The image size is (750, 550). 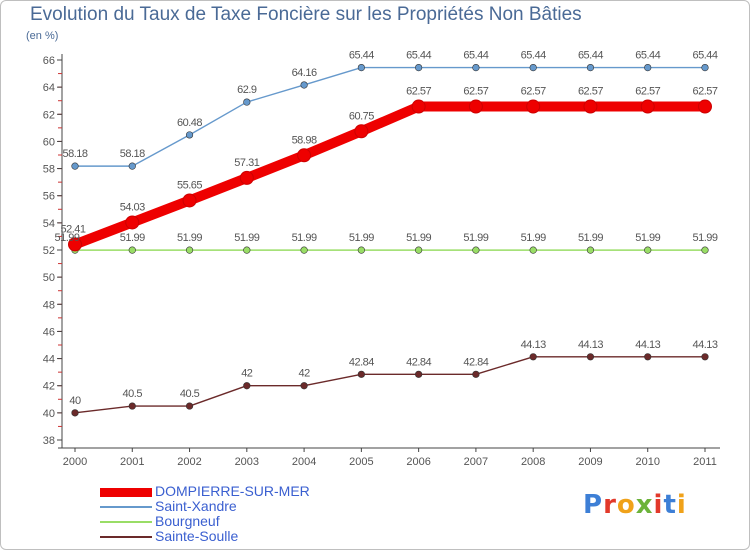 I want to click on logo-letter: t, so click(x=670, y=505).